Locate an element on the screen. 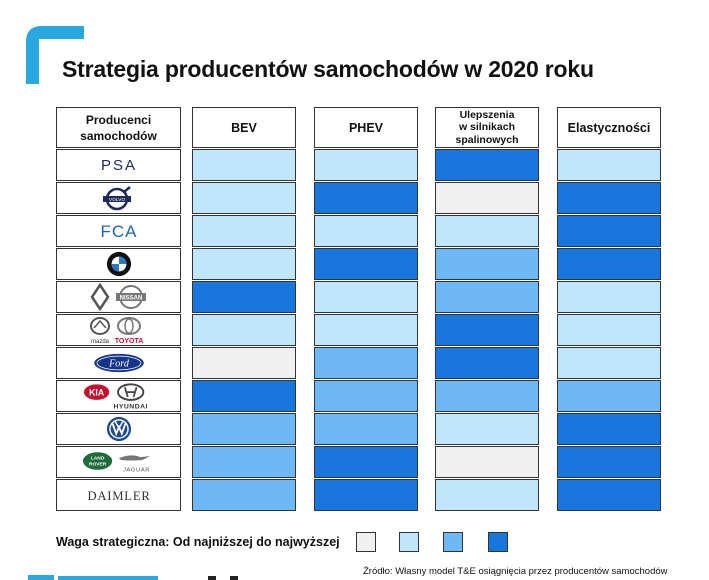 Image resolution: width=709 pixels, height=580 pixels. fca-logo-icon: FCA is located at coordinates (119, 231).